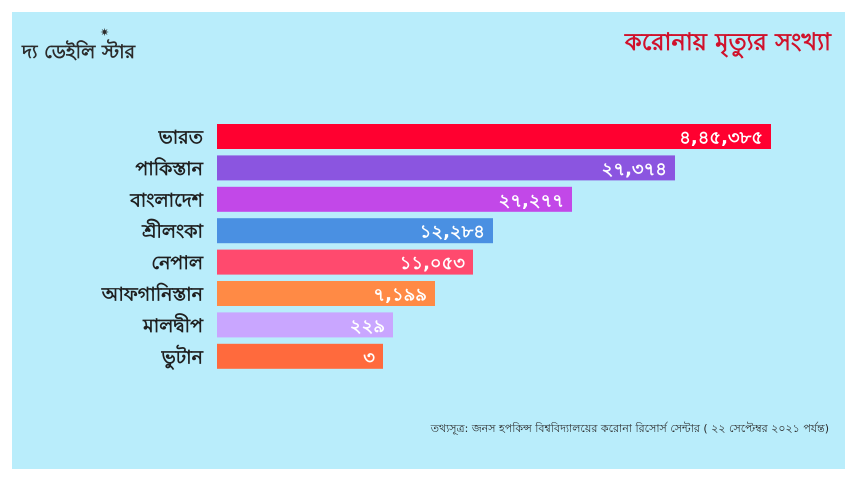 Image resolution: width=857 pixels, height=482 pixels. I want to click on value-label-4: ১১,০৫৩, so click(433, 263).